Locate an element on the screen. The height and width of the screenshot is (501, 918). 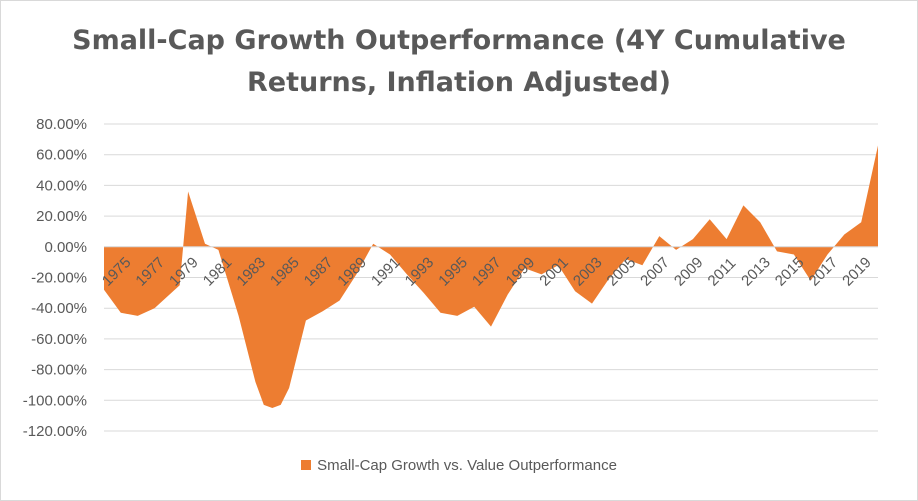
y-tick-label: -40.00% is located at coordinates (59, 308).